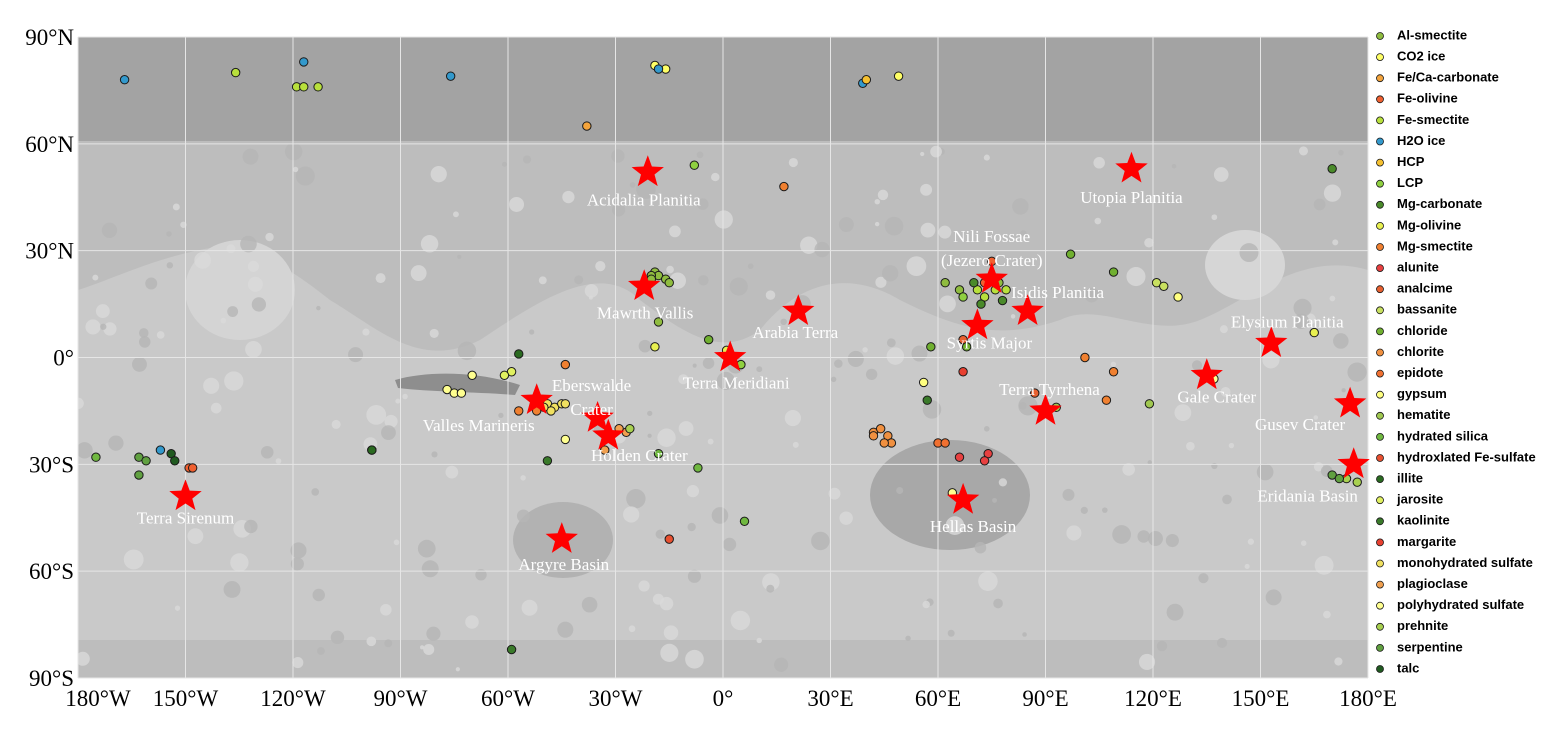  What do you see at coordinates (1057, 292) in the screenshot?
I see `site-label: Isidis Planitia` at bounding box center [1057, 292].